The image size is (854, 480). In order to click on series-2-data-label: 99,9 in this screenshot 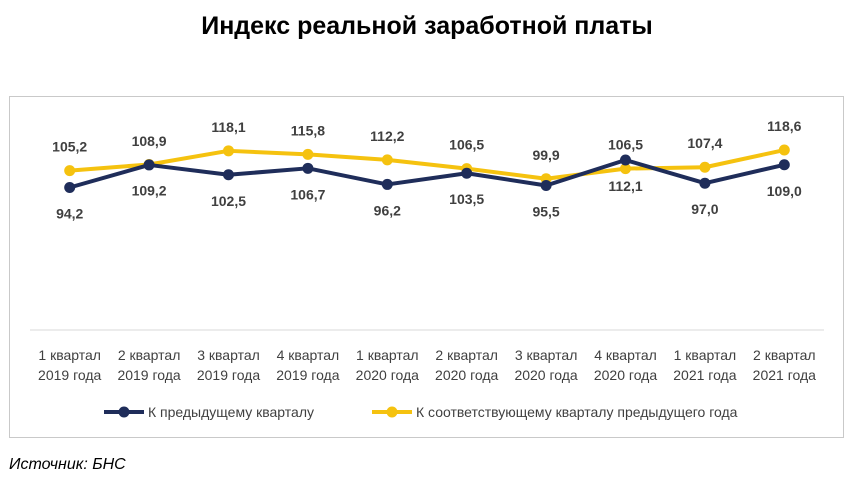, I will do `click(545, 155)`.